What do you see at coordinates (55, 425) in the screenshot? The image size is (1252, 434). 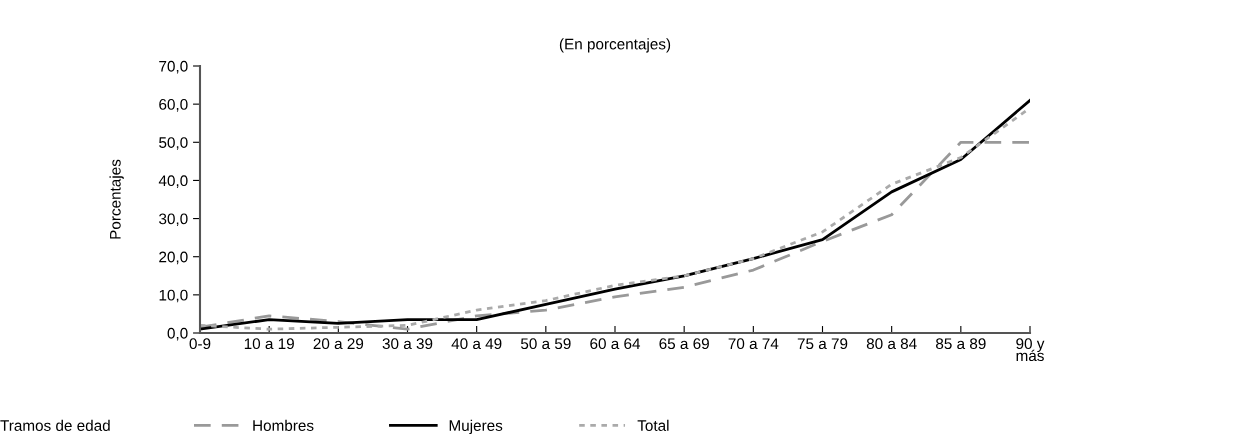 I see `legend-title: Tramos de edad` at bounding box center [55, 425].